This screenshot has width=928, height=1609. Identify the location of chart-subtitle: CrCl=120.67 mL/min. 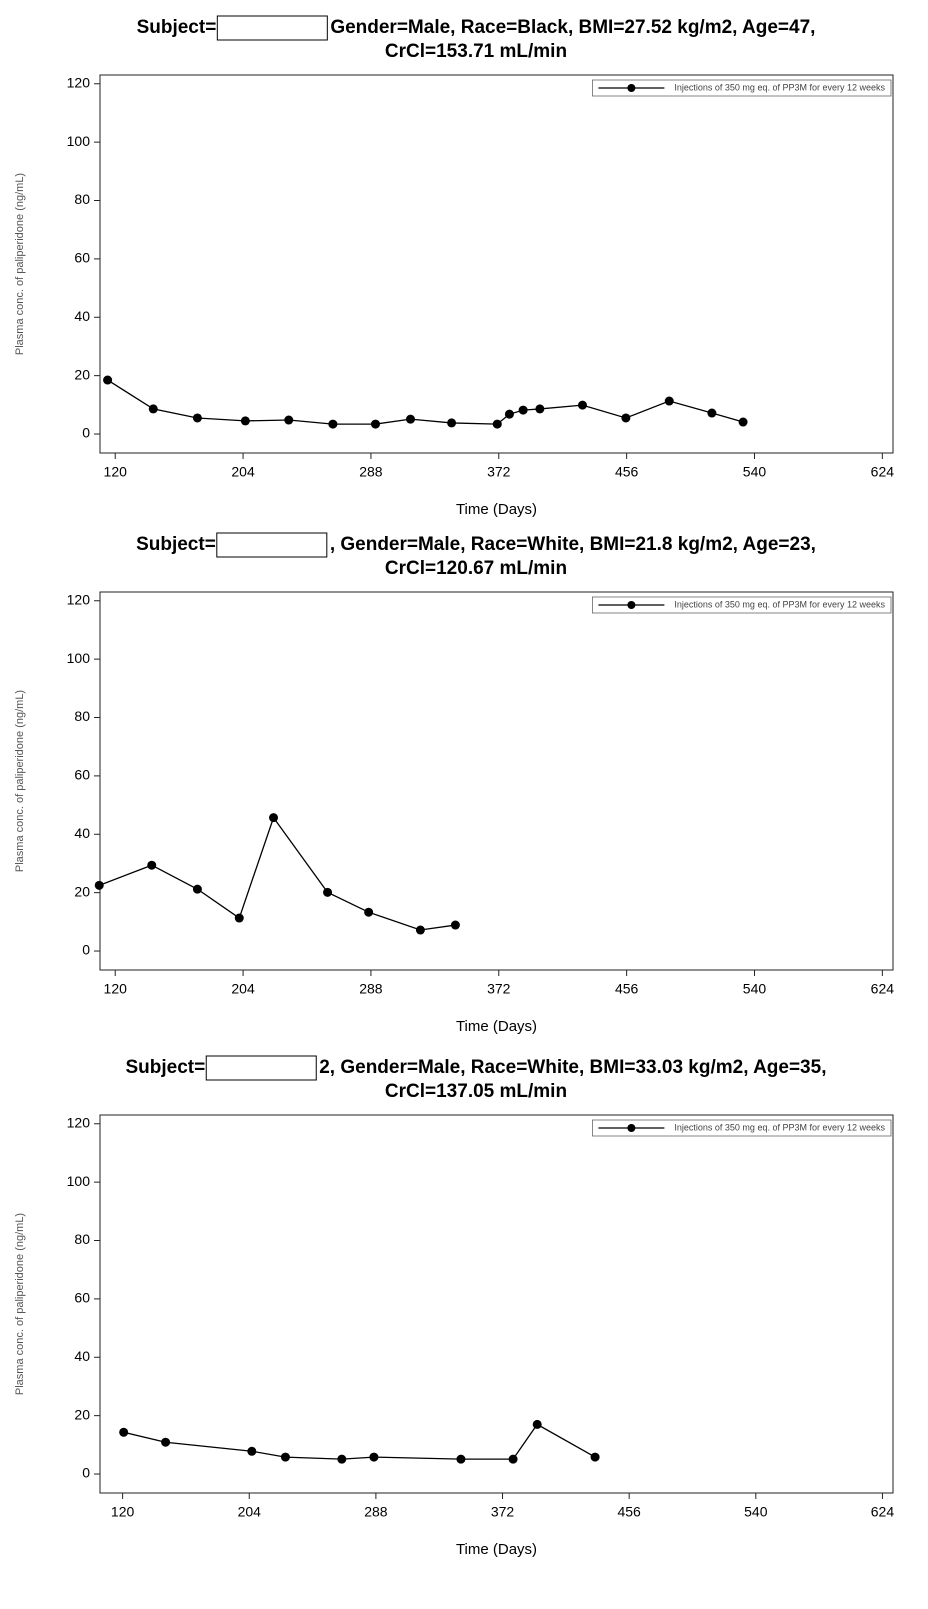
(476, 568).